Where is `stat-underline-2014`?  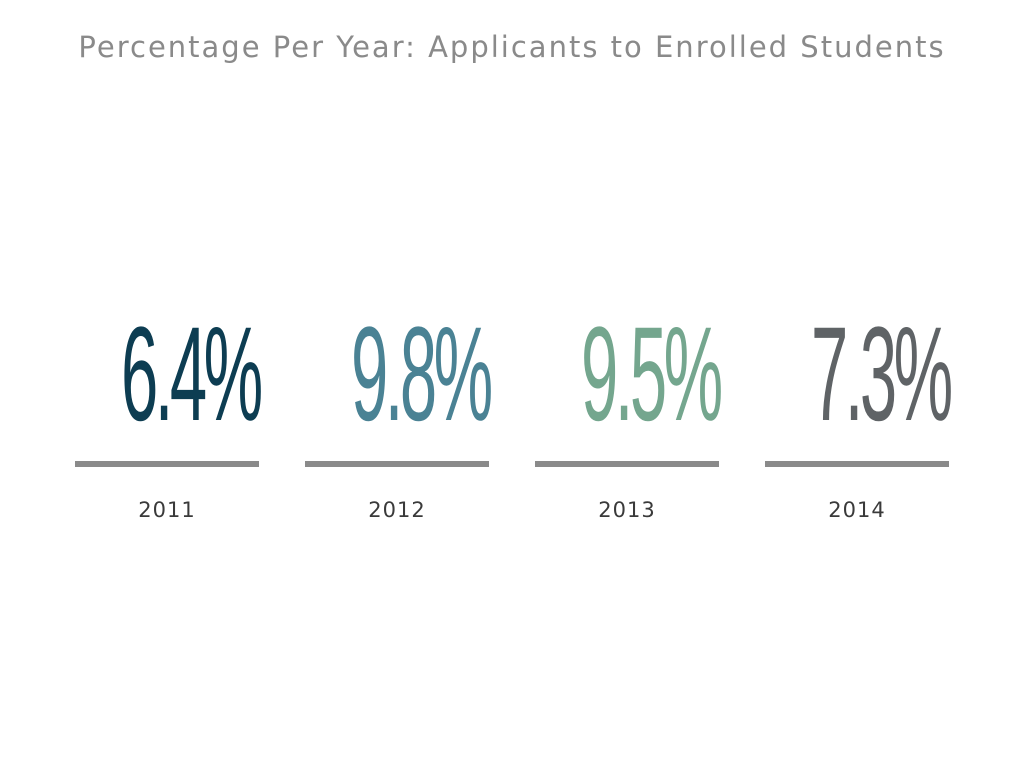
stat-underline-2014 is located at coordinates (857, 464).